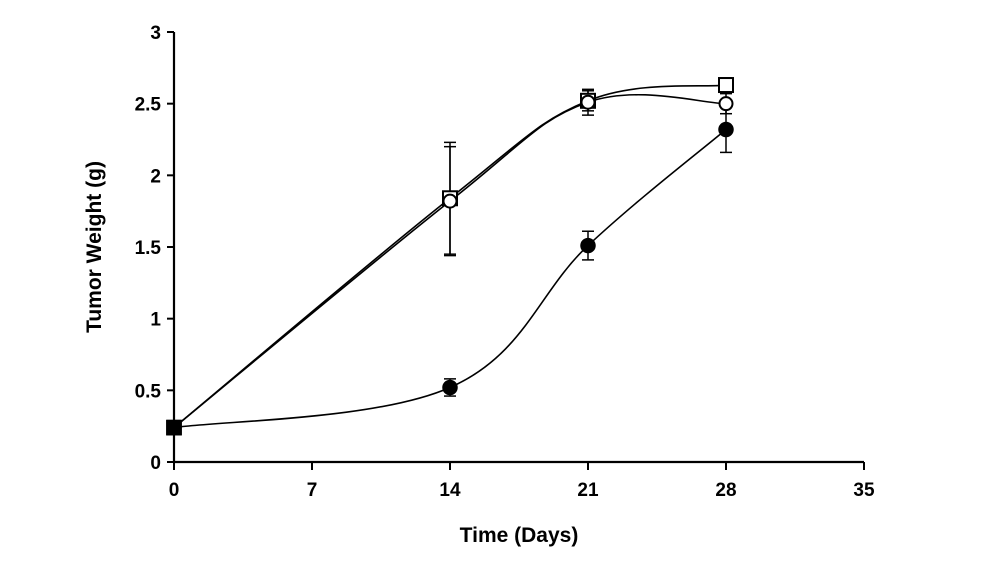 Image resolution: width=981 pixels, height=587 pixels. What do you see at coordinates (312, 490) in the screenshot?
I see `x-tick-label: 7` at bounding box center [312, 490].